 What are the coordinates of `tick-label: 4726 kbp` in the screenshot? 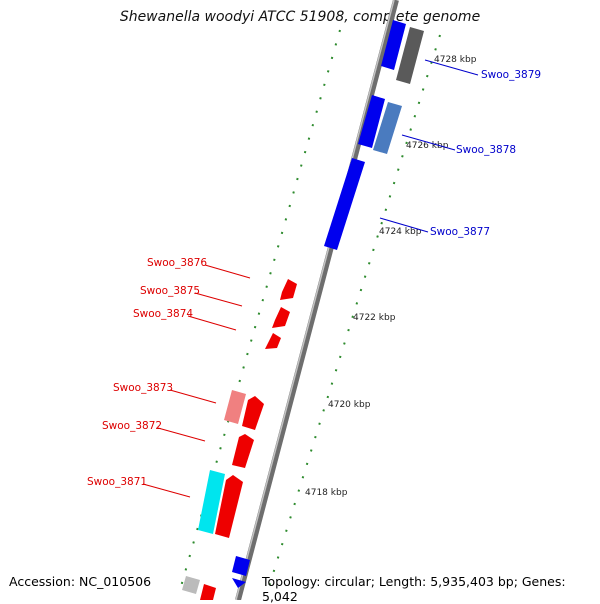 It's located at (427, 146).